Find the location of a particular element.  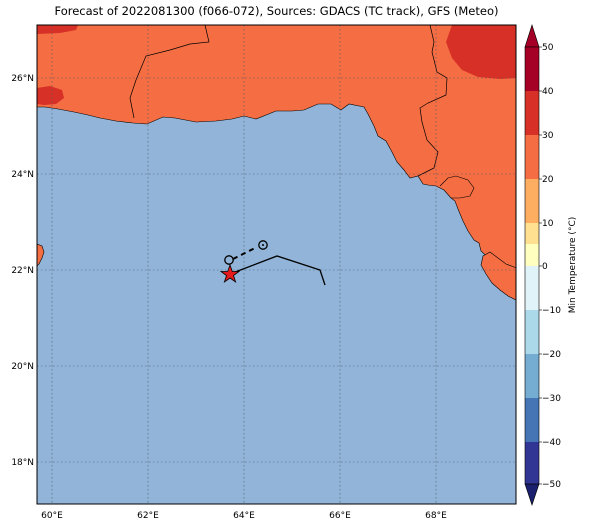

gujarat-inlet is located at coordinates (457, 187).